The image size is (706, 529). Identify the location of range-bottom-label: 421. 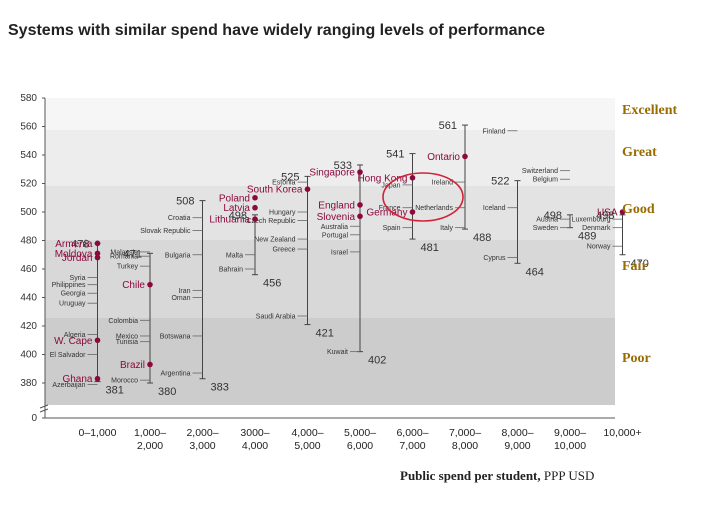
(325, 334).